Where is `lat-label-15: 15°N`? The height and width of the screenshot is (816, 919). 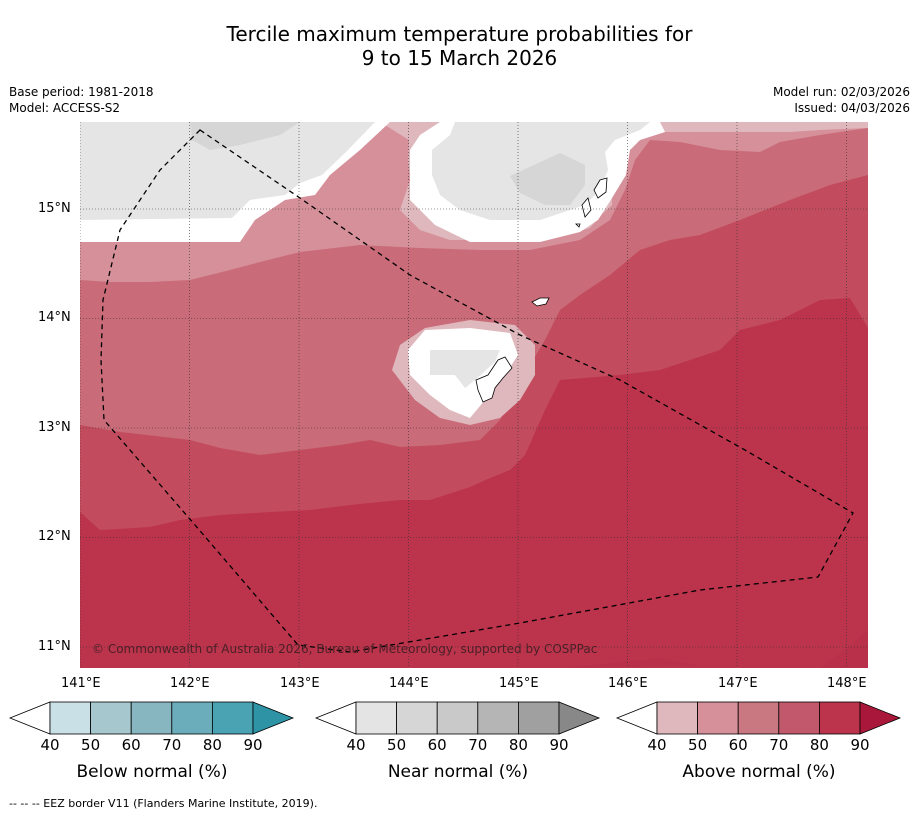 lat-label-15: 15°N is located at coordinates (54, 208).